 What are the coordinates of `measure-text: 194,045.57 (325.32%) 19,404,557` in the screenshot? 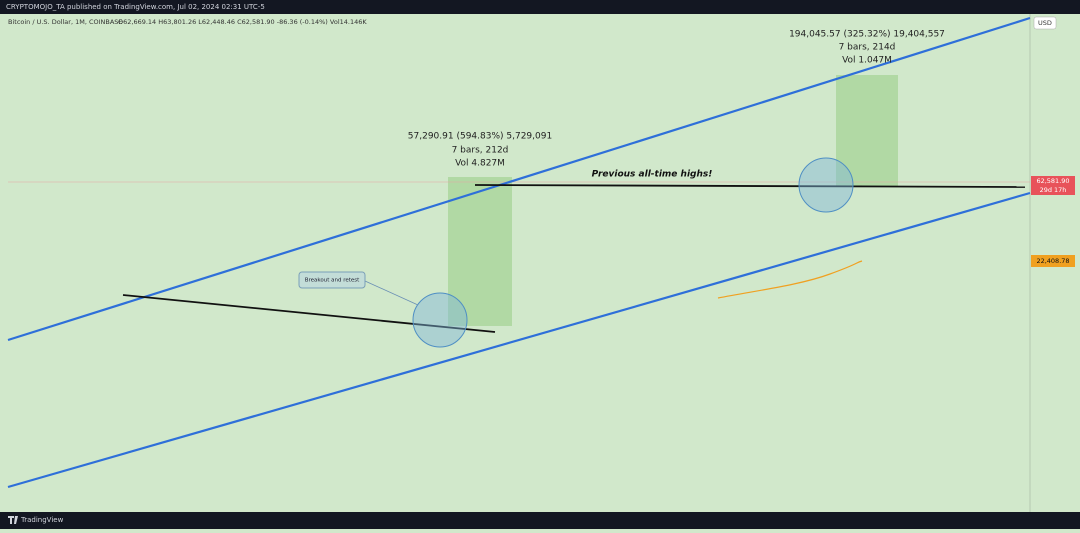 It's located at (867, 35).